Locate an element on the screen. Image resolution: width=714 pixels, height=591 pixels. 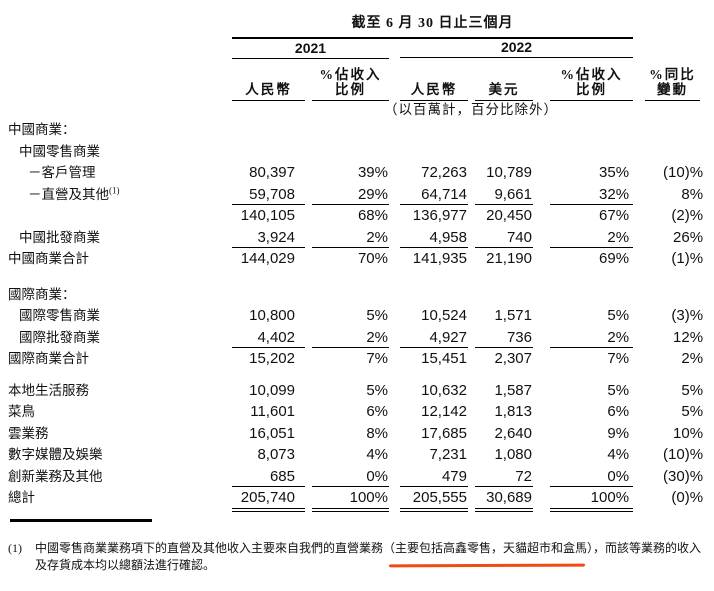
row-grand-total: 總計 205,740 100% 205,555 30,689 100% (0)% is located at coordinates (355, 499).